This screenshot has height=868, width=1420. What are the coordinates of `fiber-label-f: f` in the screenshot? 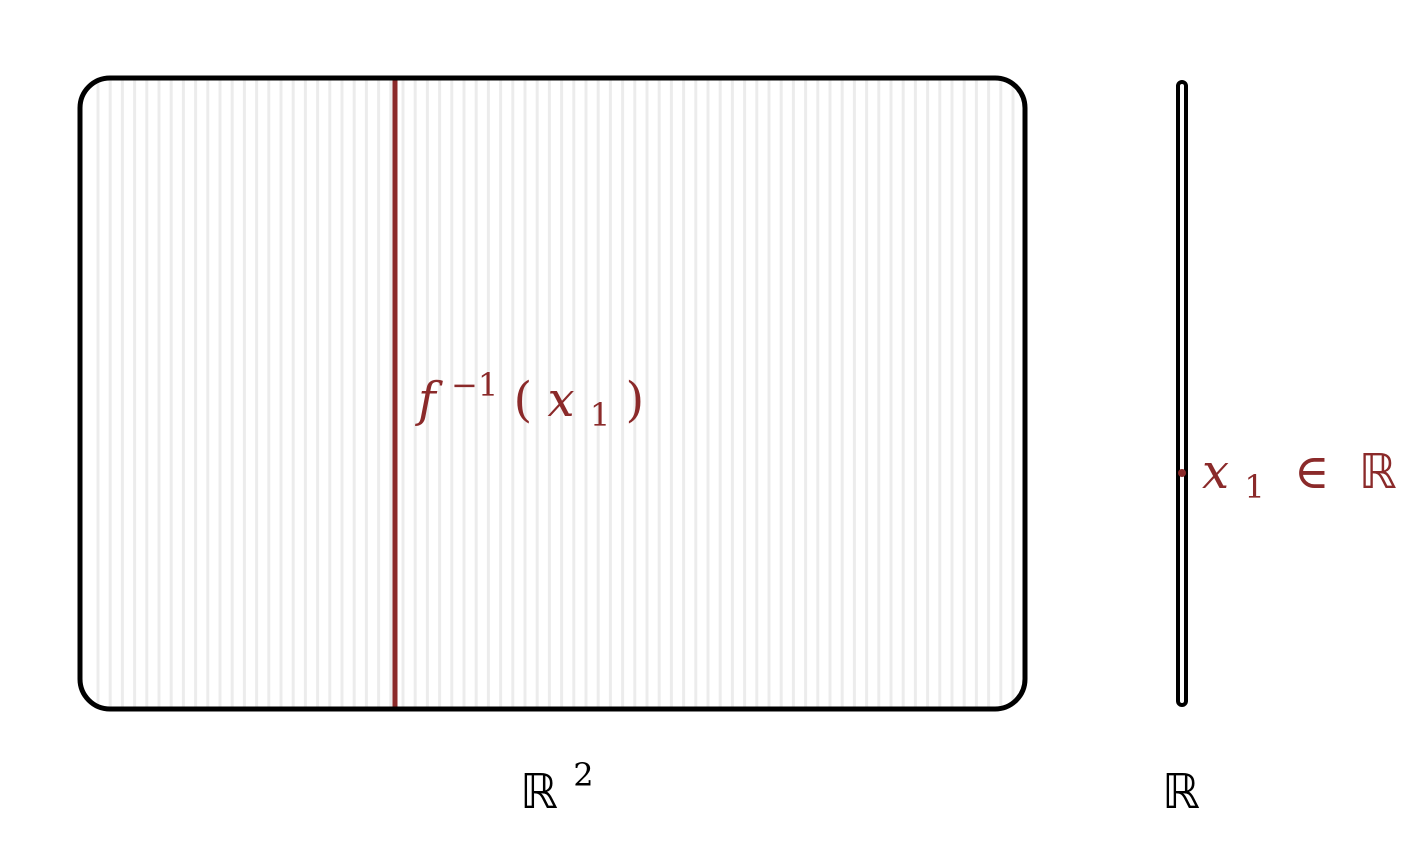 It's located at (429, 400).